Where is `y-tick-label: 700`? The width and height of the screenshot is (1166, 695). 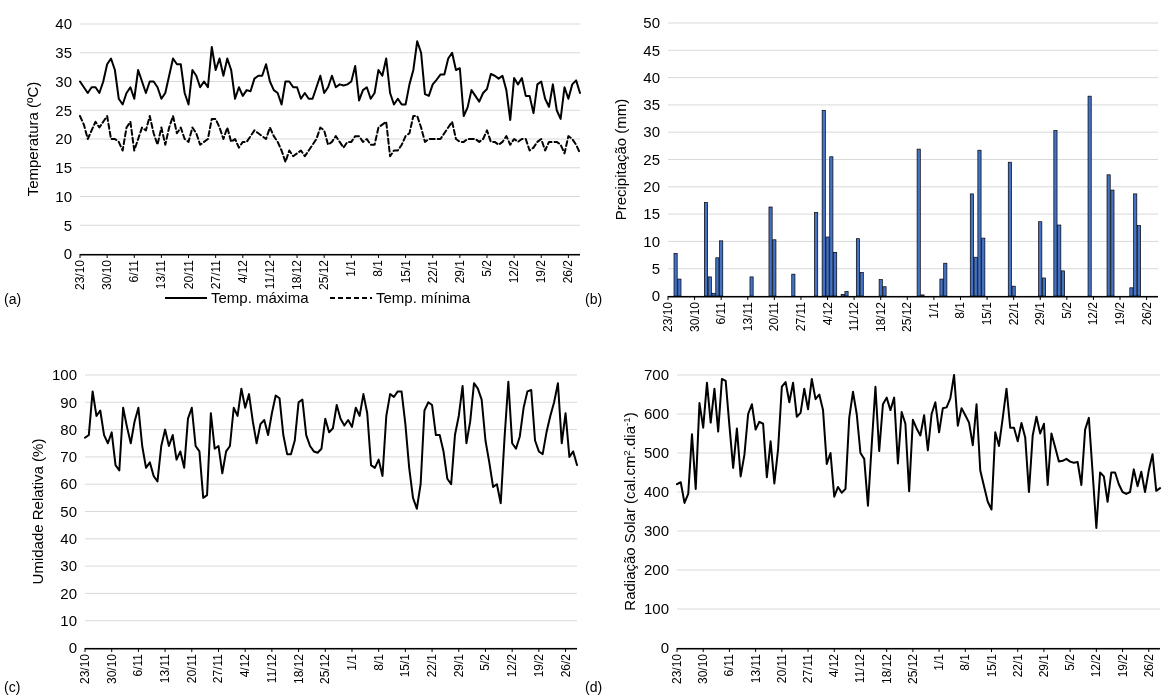 y-tick-label: 700 is located at coordinates (656, 375).